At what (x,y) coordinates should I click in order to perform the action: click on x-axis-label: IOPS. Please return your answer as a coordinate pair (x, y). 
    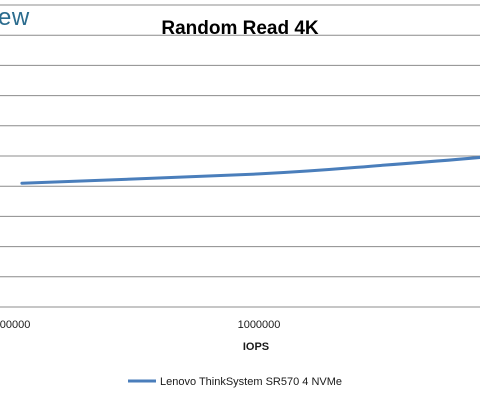
    Looking at the image, I should click on (256, 347).